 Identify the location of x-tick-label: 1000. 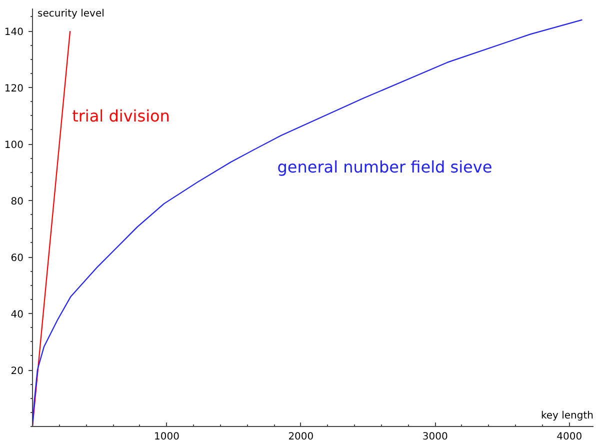
(167, 437).